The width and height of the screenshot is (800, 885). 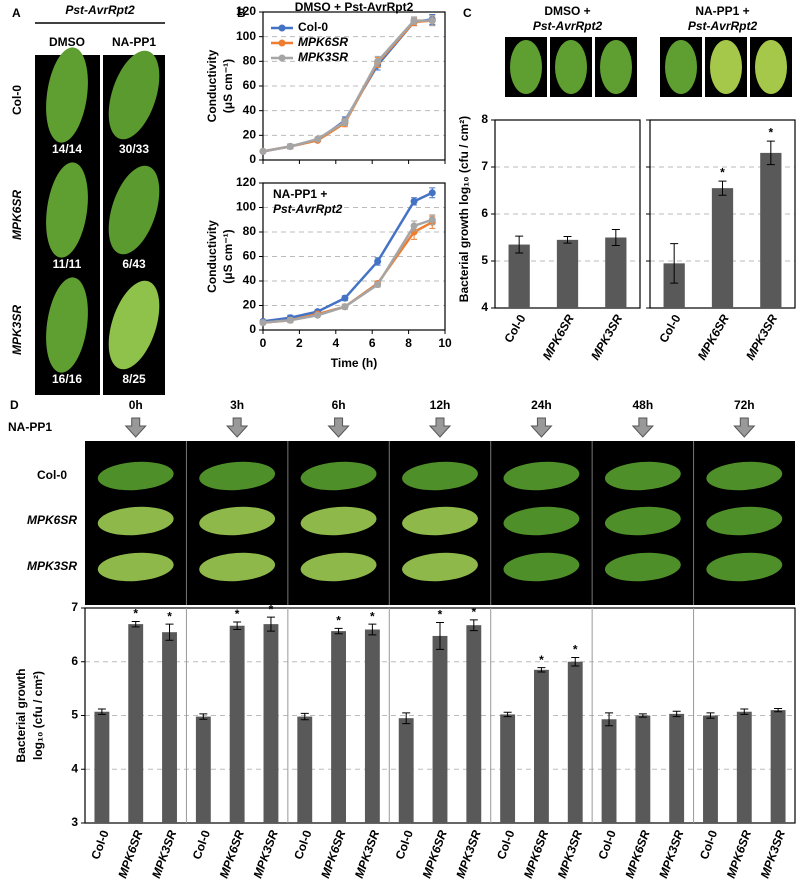 What do you see at coordinates (74, 661) in the screenshot?
I see `y-tick-label: 6` at bounding box center [74, 661].